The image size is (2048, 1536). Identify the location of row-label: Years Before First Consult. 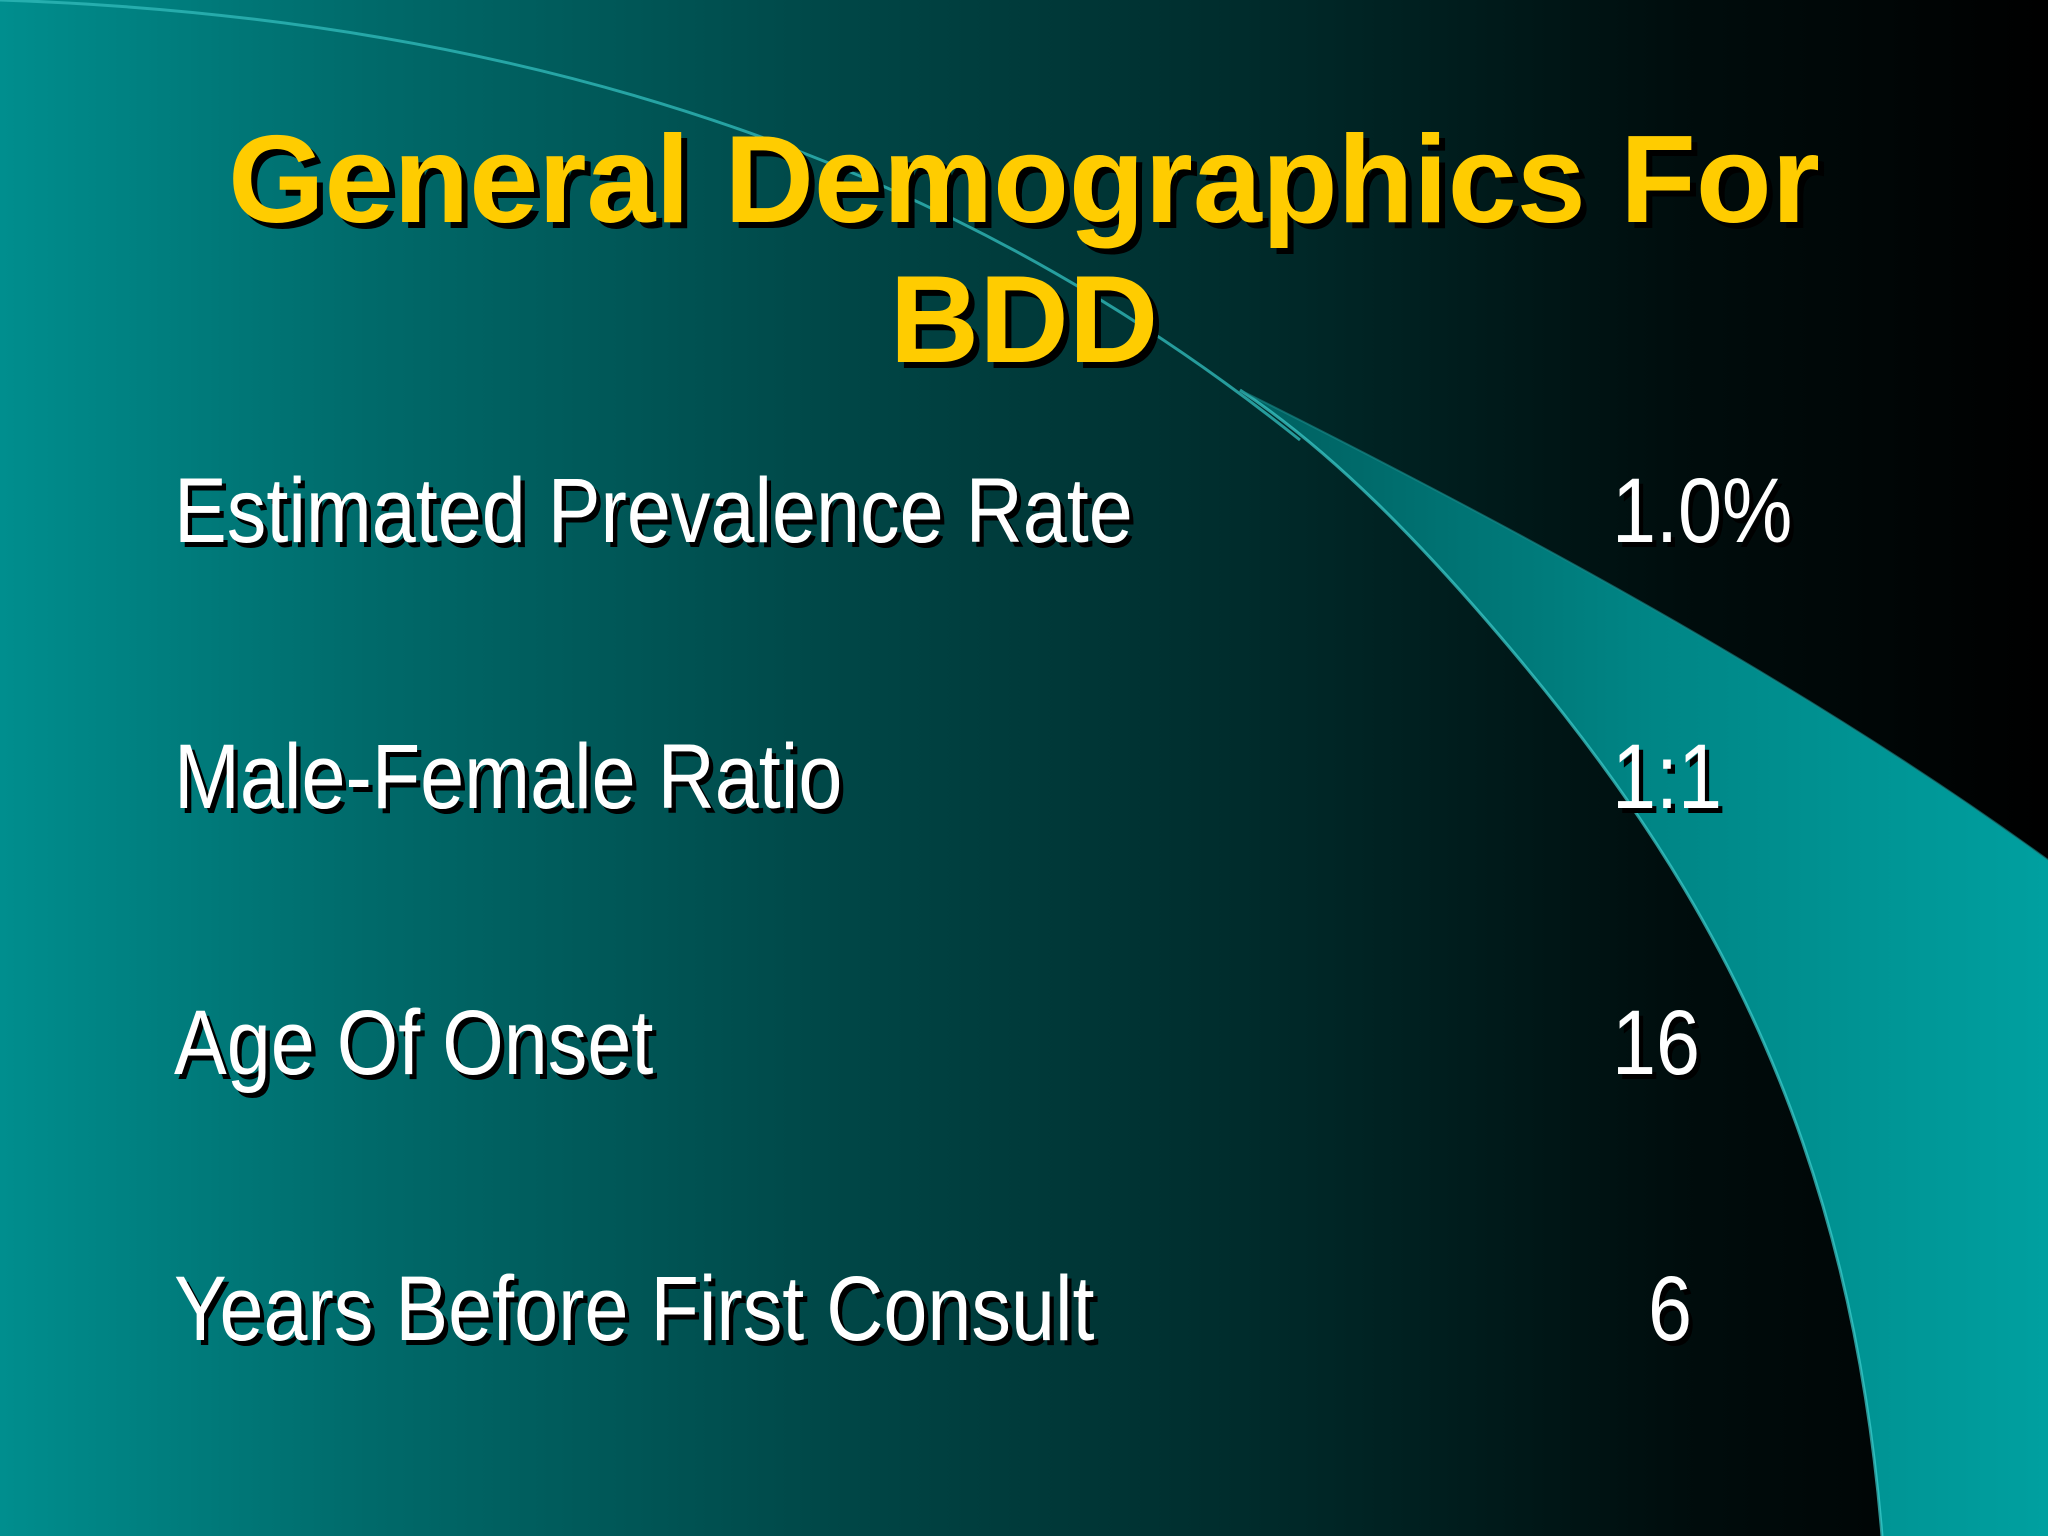
(634, 1309).